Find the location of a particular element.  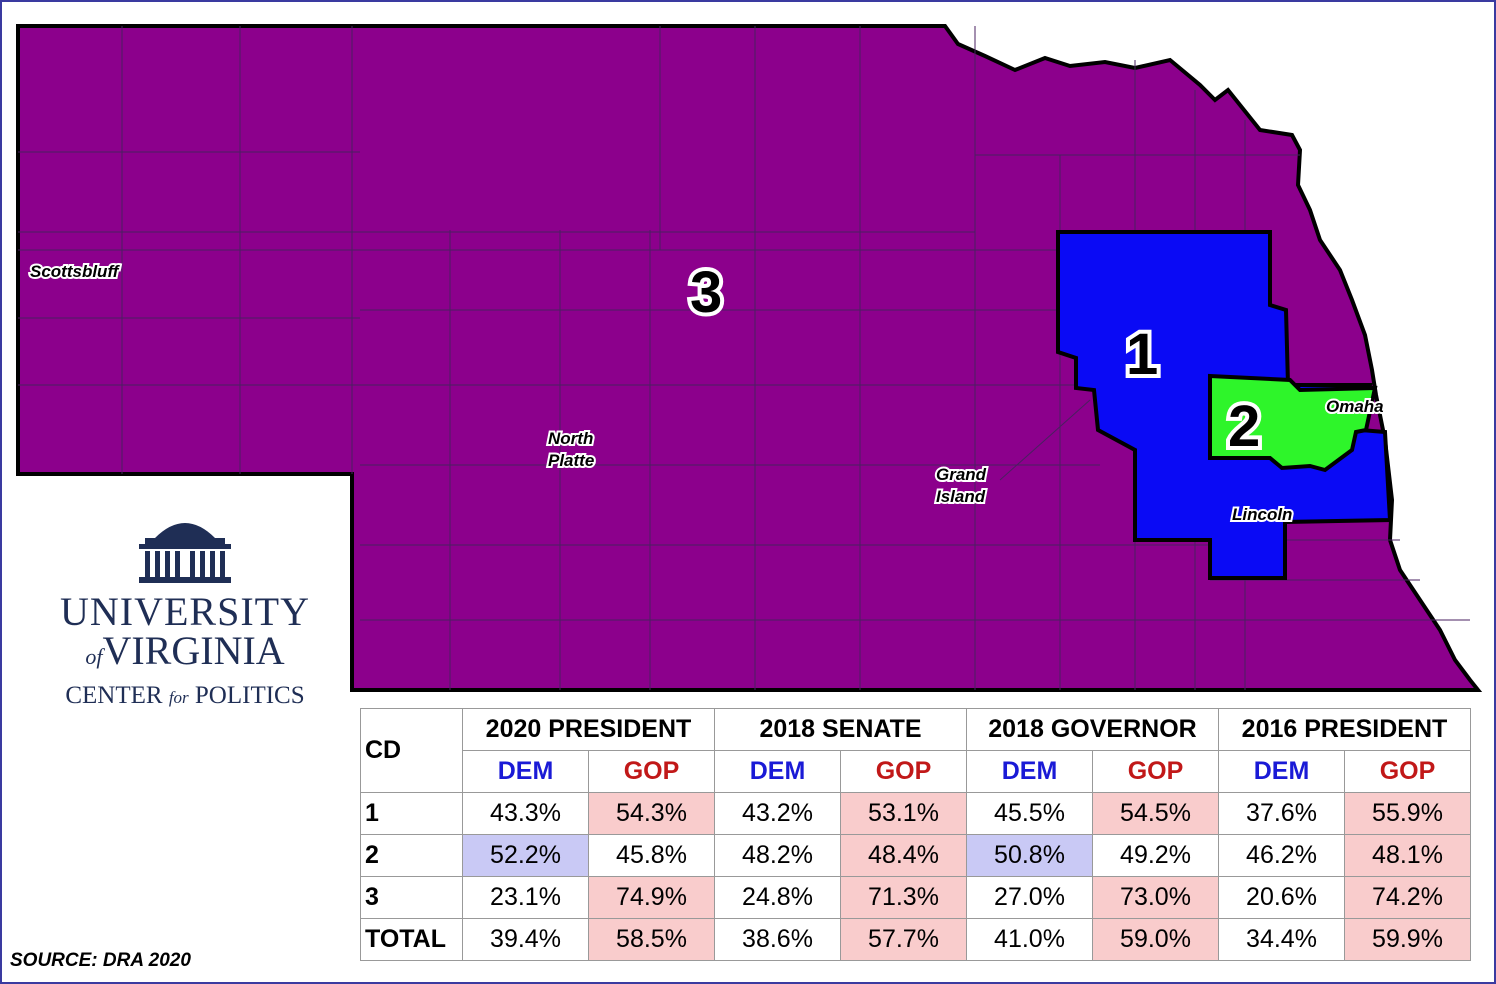

gop-value-cell: 45.8% is located at coordinates (651, 855).